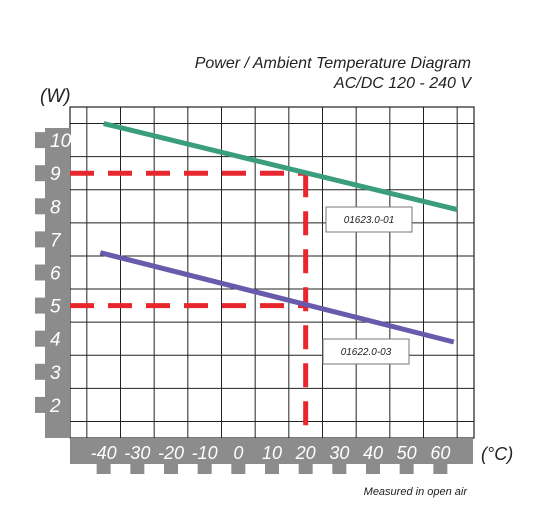 The width and height of the screenshot is (541, 511). What do you see at coordinates (55, 96) in the screenshot?
I see `y-axis-label: (W)` at bounding box center [55, 96].